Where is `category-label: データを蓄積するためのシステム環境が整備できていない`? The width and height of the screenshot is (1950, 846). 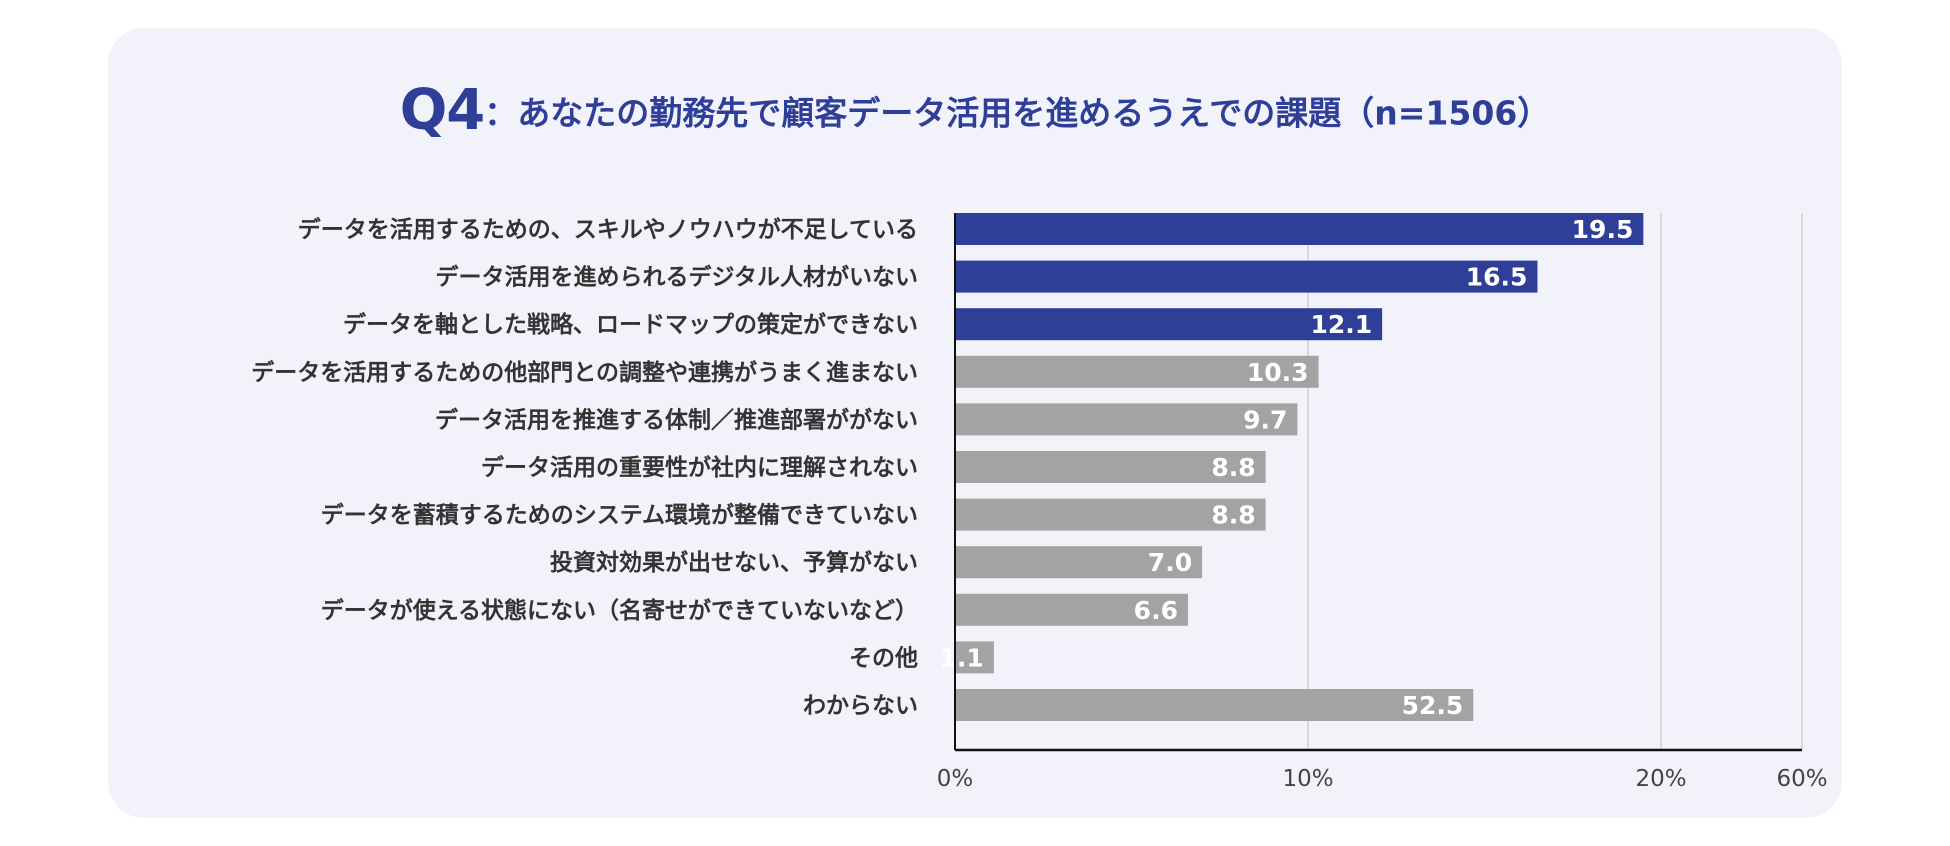 category-label: データを蓄積するためのシステム環境が整備できていない is located at coordinates (619, 515).